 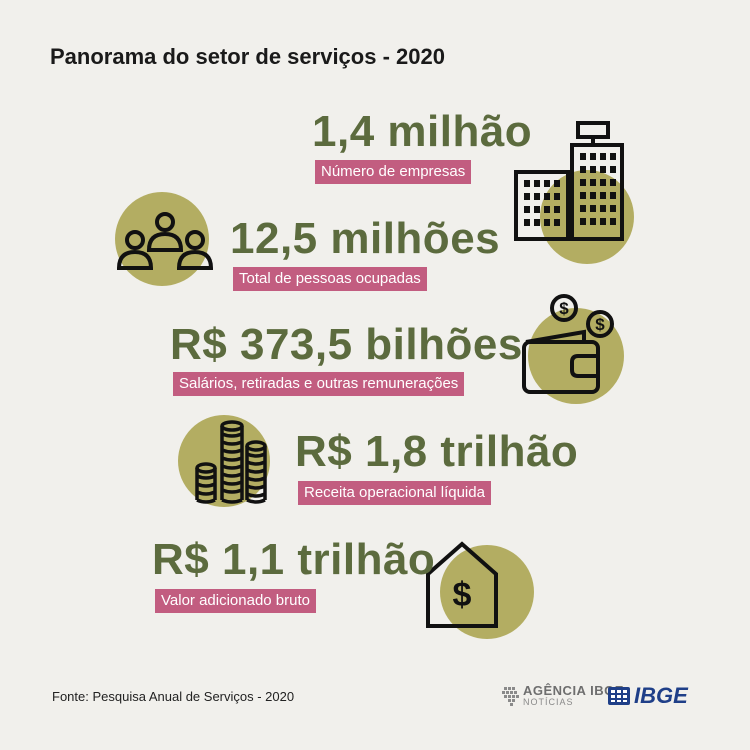 What do you see at coordinates (165, 241) in the screenshot?
I see `people-icon` at bounding box center [165, 241].